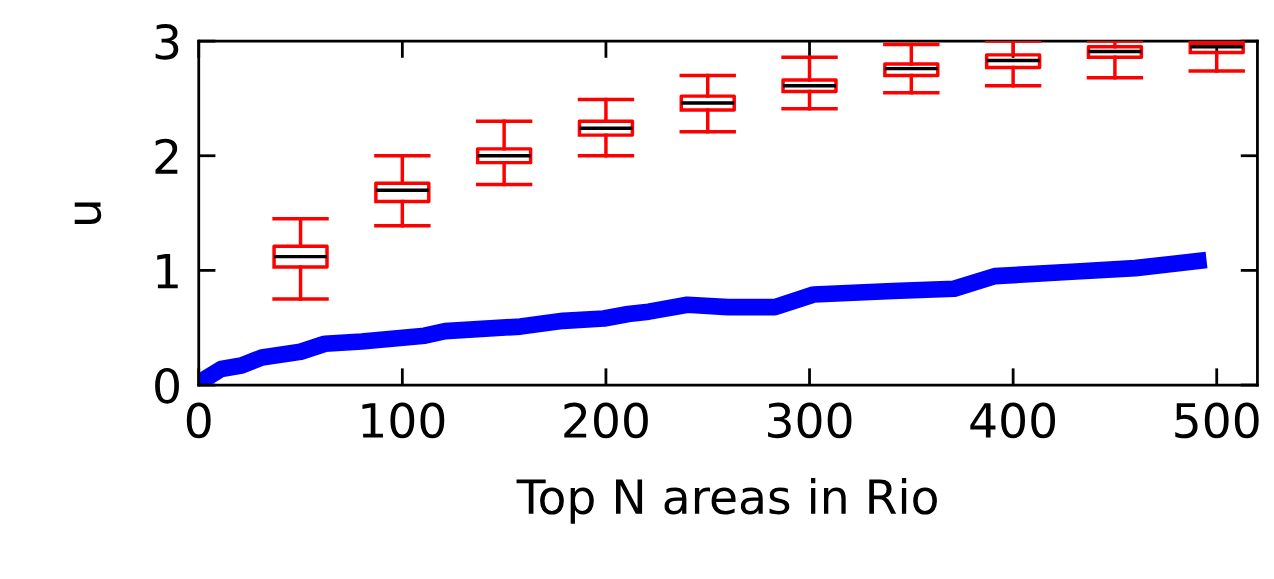  I want to click on y-tick-label: 2, so click(166, 156).